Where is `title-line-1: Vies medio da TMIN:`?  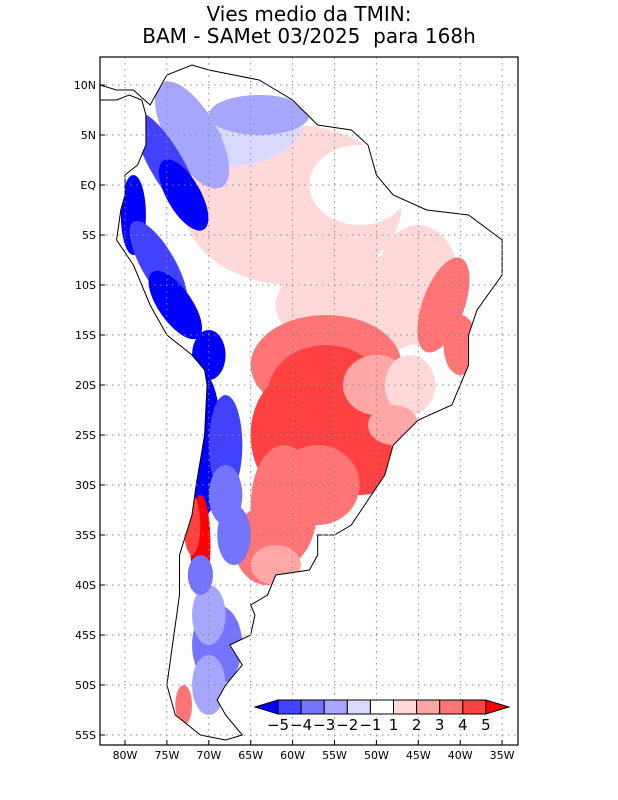 title-line-1: Vies medio da TMIN: is located at coordinates (309, 14).